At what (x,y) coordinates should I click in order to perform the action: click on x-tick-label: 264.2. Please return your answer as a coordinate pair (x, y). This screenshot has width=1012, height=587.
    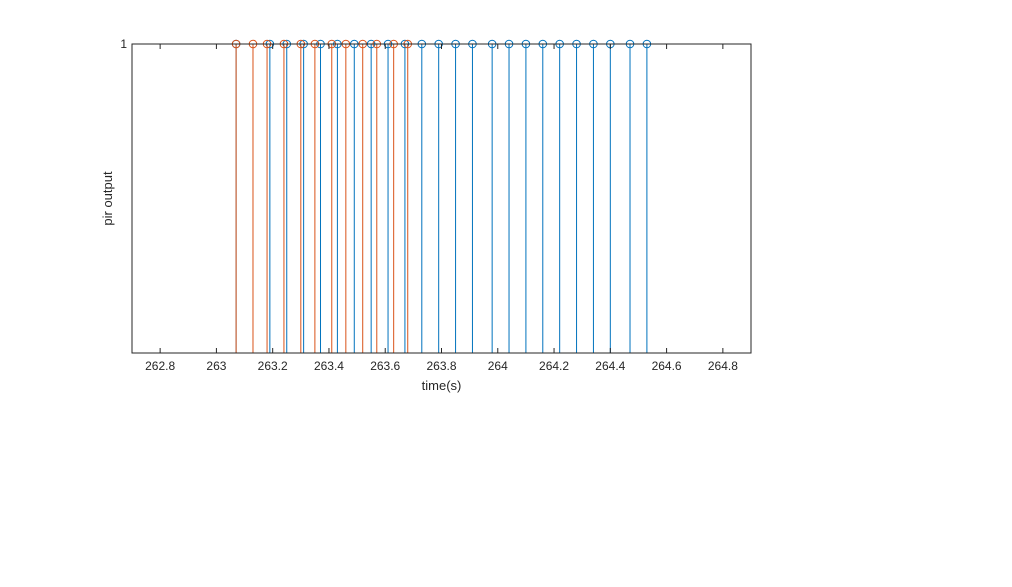
    Looking at the image, I should click on (554, 366).